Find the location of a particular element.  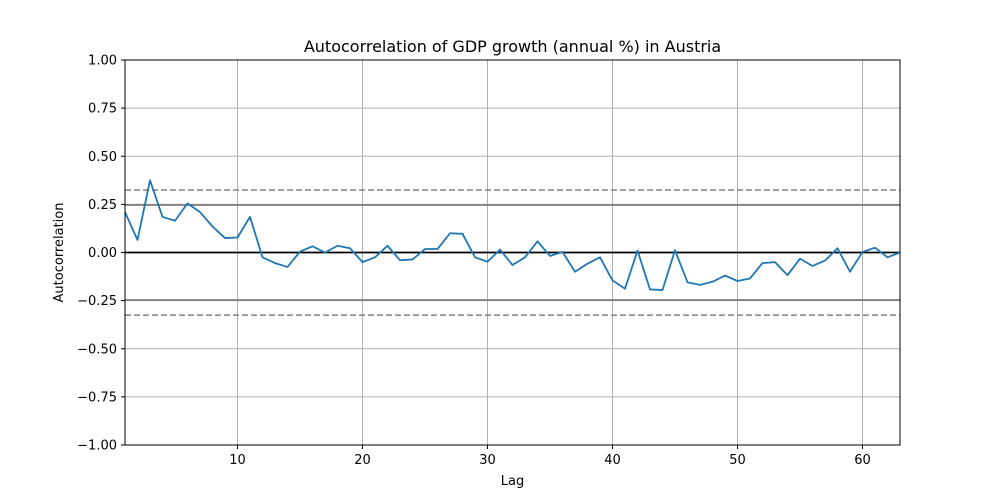

y-tick-label: 0.00 is located at coordinates (102, 253).